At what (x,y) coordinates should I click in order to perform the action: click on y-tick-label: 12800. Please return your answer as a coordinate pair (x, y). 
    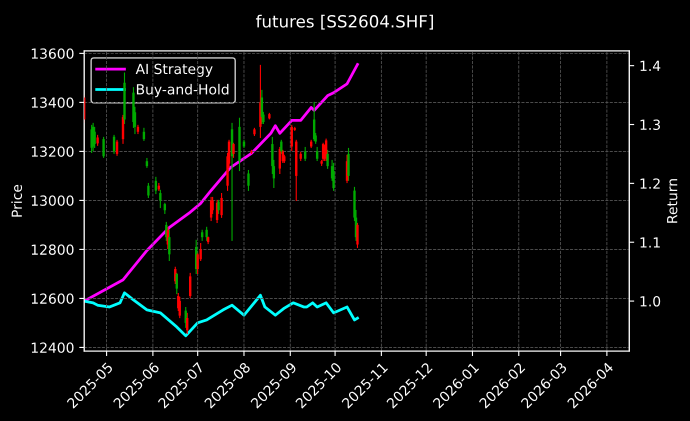
    Looking at the image, I should click on (53, 249).